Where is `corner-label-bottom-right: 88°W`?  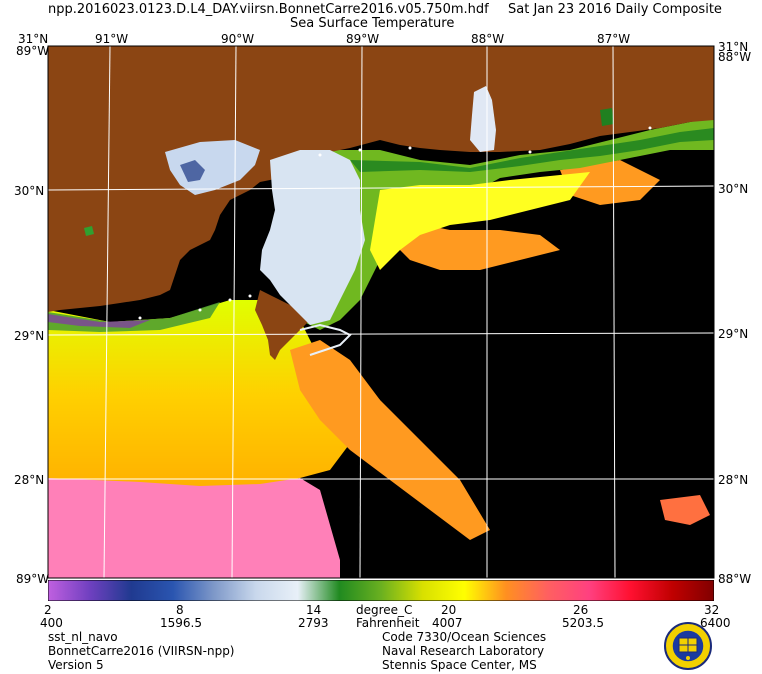
corner-label-bottom-right: 88°W is located at coordinates (735, 579).